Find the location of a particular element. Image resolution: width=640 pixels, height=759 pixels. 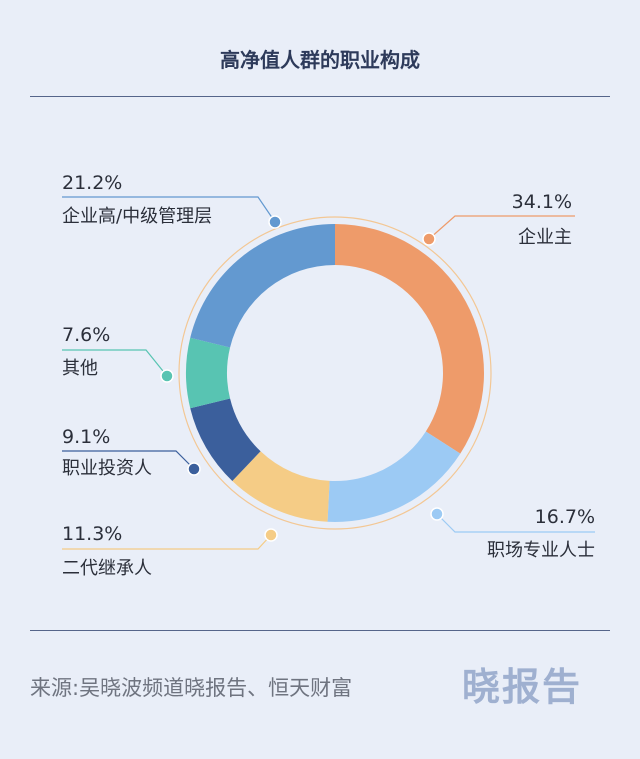

top-divider is located at coordinates (320, 96).